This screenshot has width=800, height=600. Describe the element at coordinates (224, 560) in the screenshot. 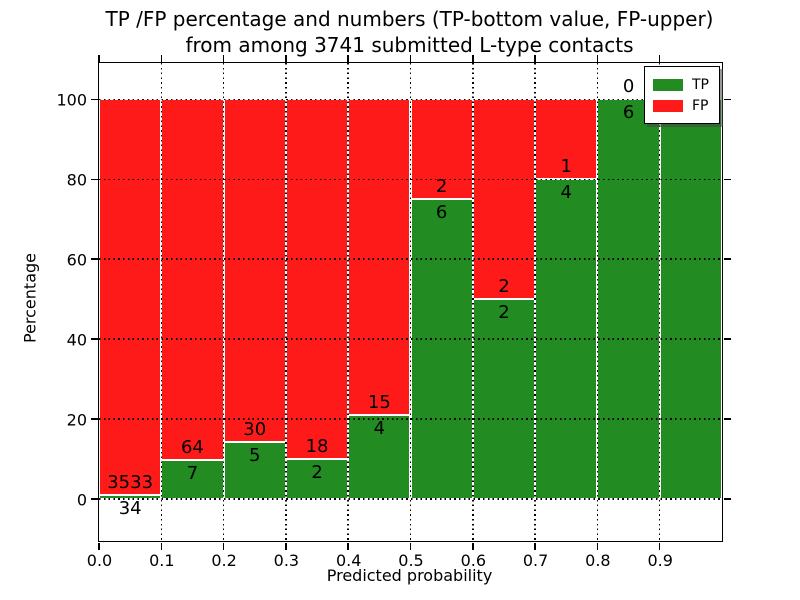

I see `x-tick-label: 0.2` at that location.